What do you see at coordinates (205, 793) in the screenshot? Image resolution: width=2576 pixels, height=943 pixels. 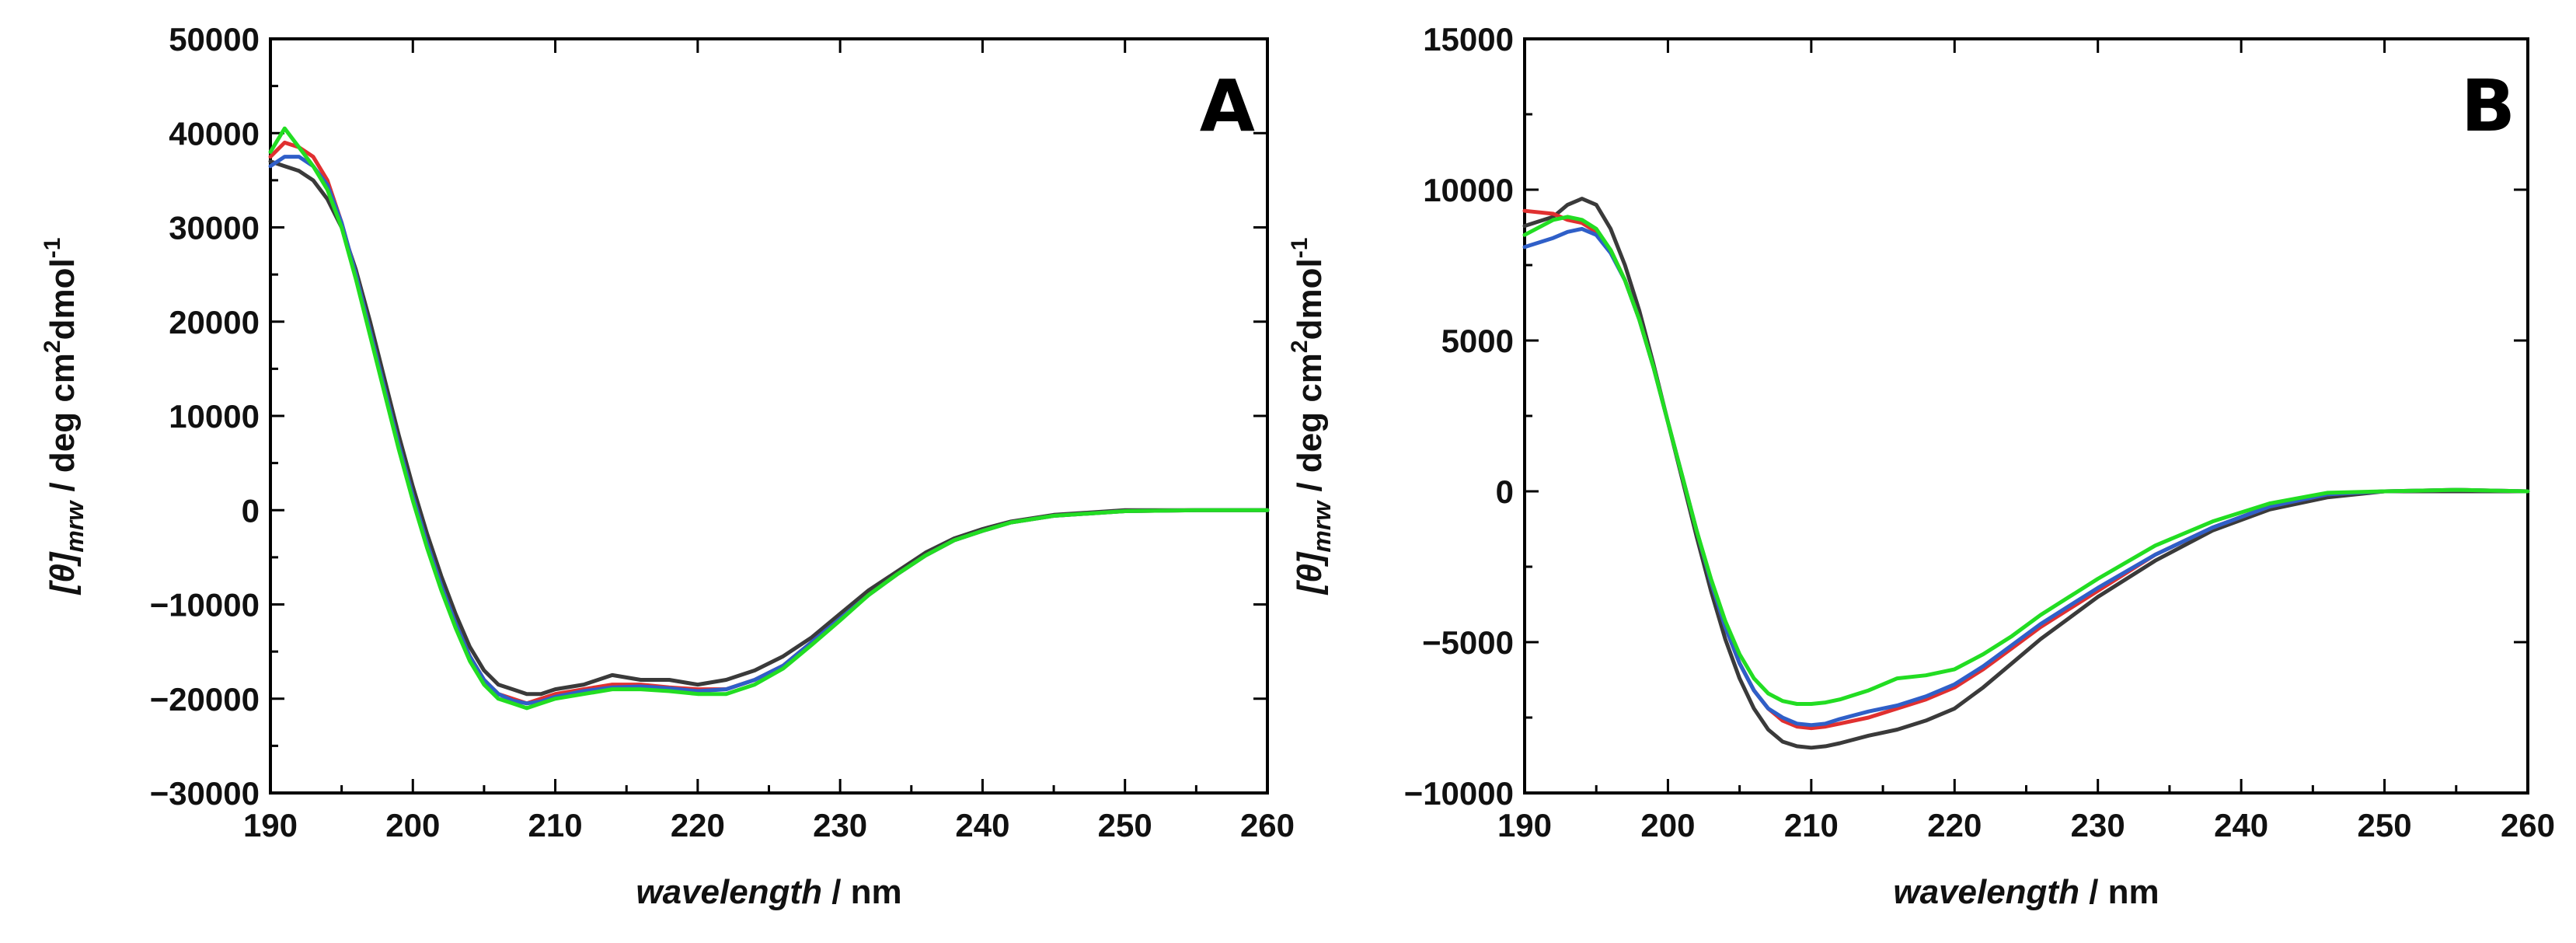 I see `y-tick-label: −30000` at bounding box center [205, 793].